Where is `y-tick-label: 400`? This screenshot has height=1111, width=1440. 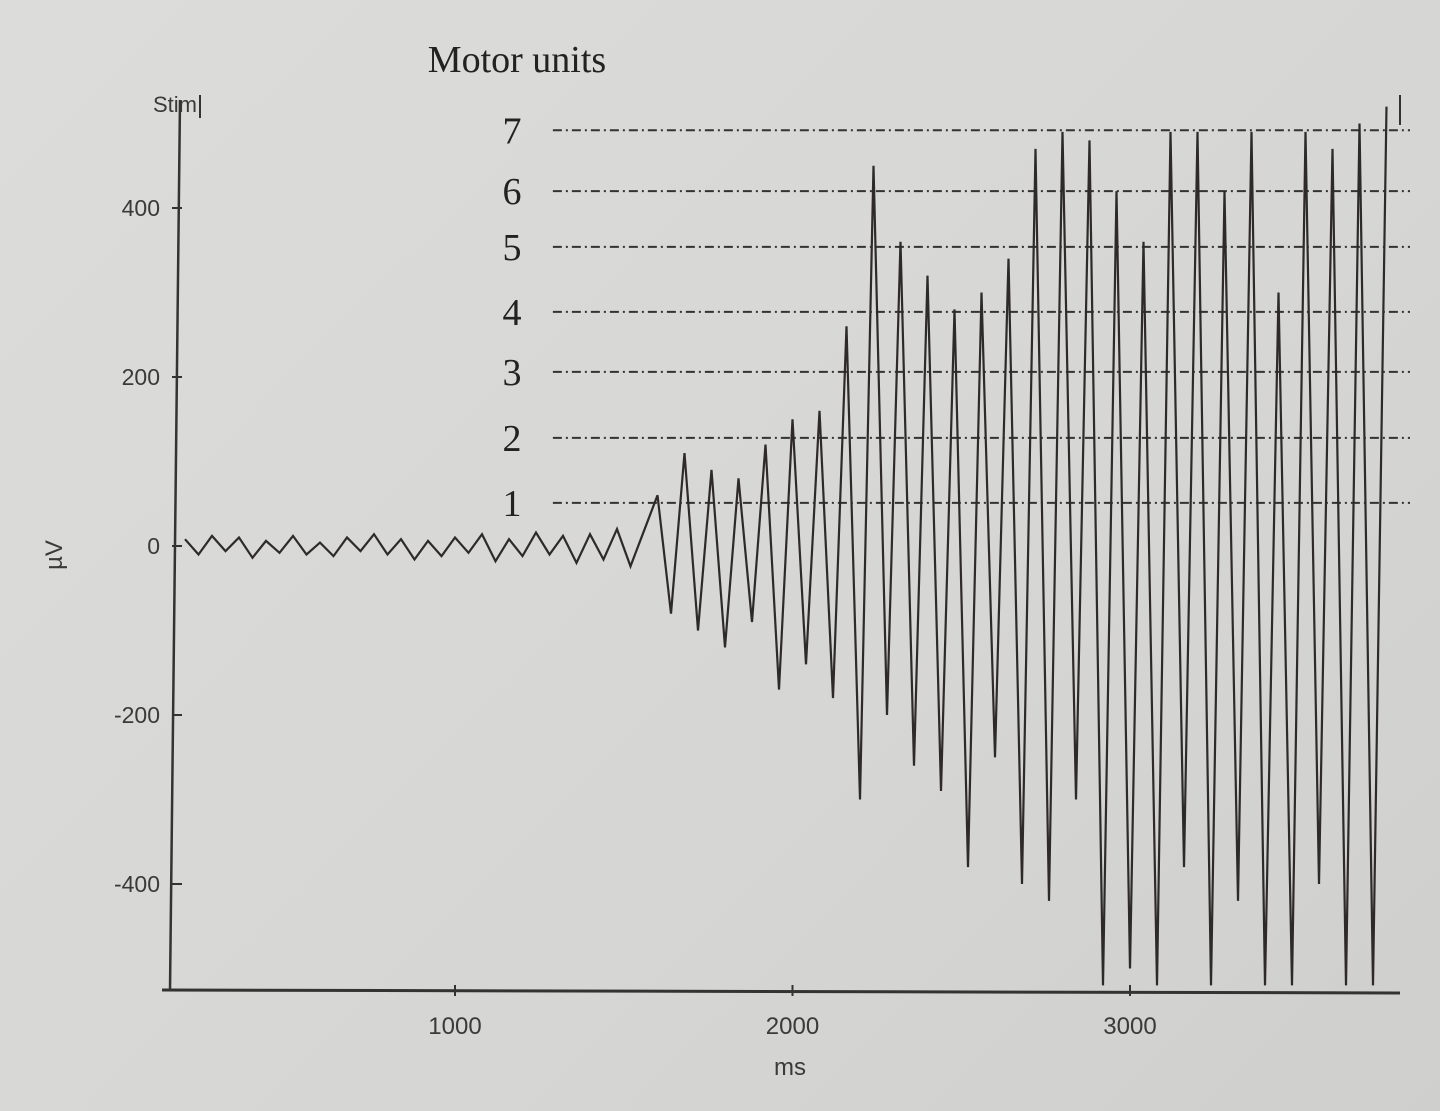
y-tick-label: 400 is located at coordinates (141, 208).